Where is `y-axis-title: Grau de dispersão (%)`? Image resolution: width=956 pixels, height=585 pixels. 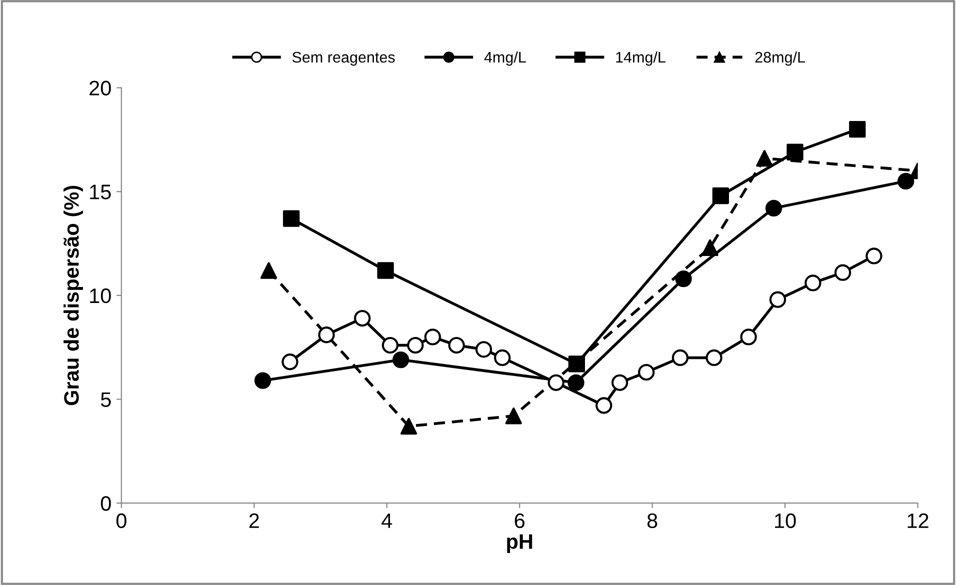 y-axis-title: Grau de dispersão (%) is located at coordinates (73, 296).